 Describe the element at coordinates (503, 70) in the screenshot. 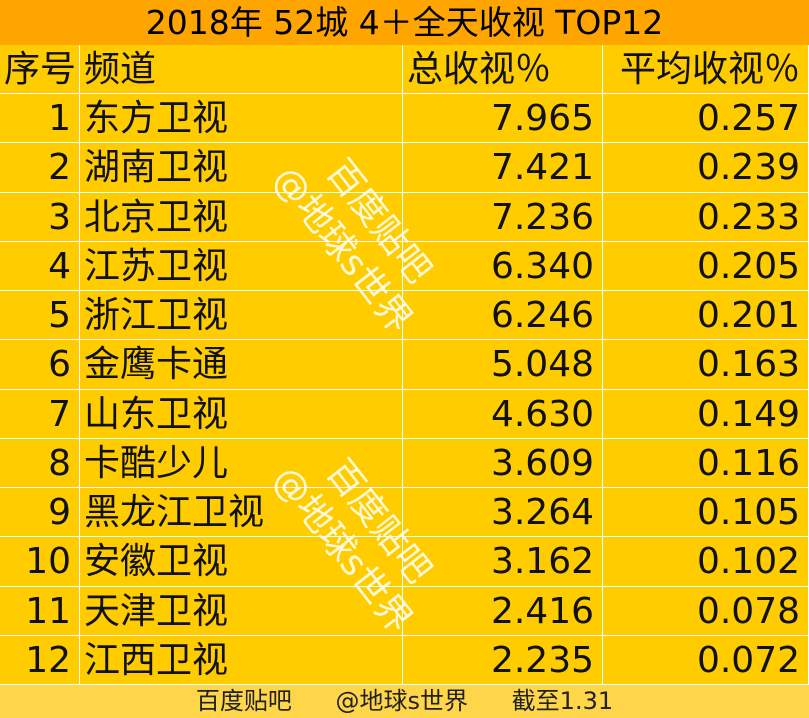

I see `header-cell: 总收视％` at that location.